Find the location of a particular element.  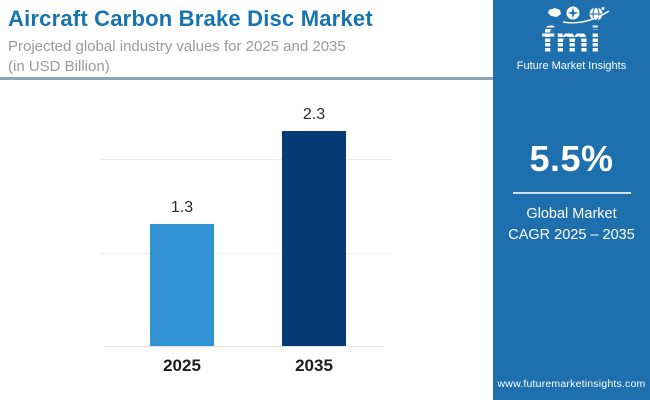

fmi-logo-text: fmi is located at coordinates (571, 41).